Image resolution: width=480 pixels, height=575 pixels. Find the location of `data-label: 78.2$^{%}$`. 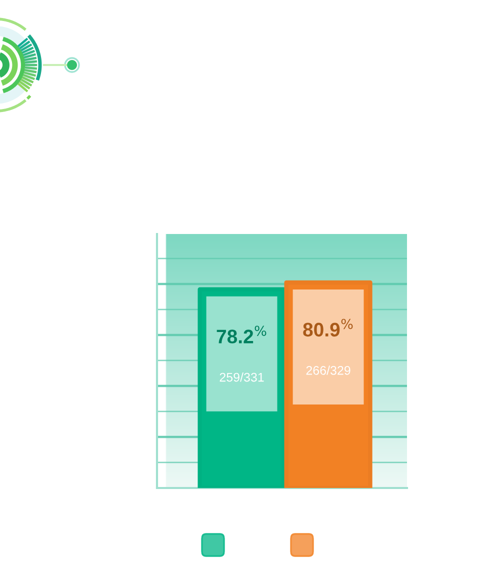

data-label: 78.2$^{%}$ is located at coordinates (241, 335).